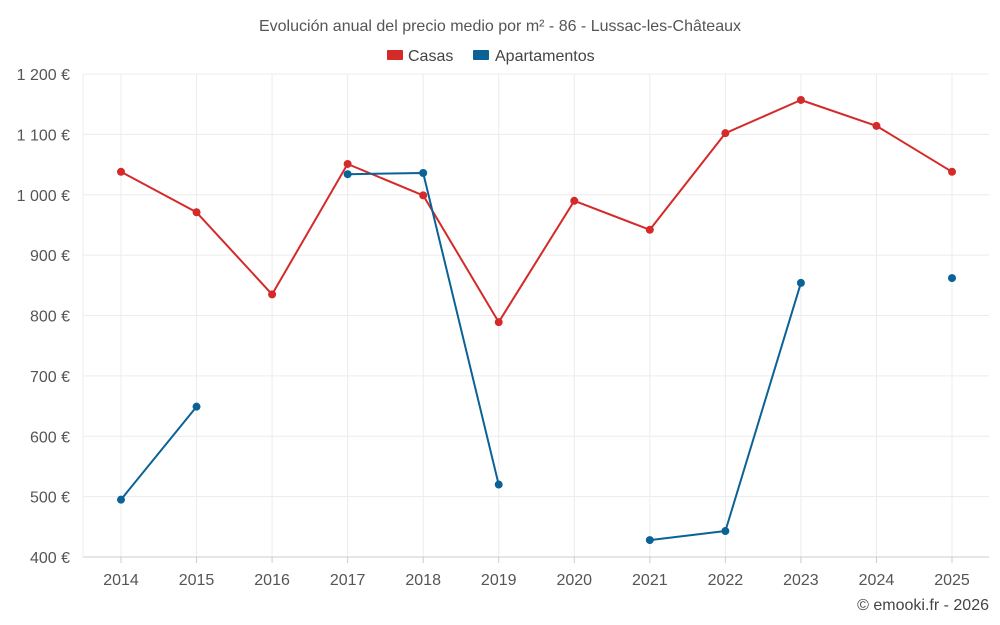 The width and height of the screenshot is (1000, 625). What do you see at coordinates (121, 171) in the screenshot?
I see `data-point-casas-2014` at bounding box center [121, 171].